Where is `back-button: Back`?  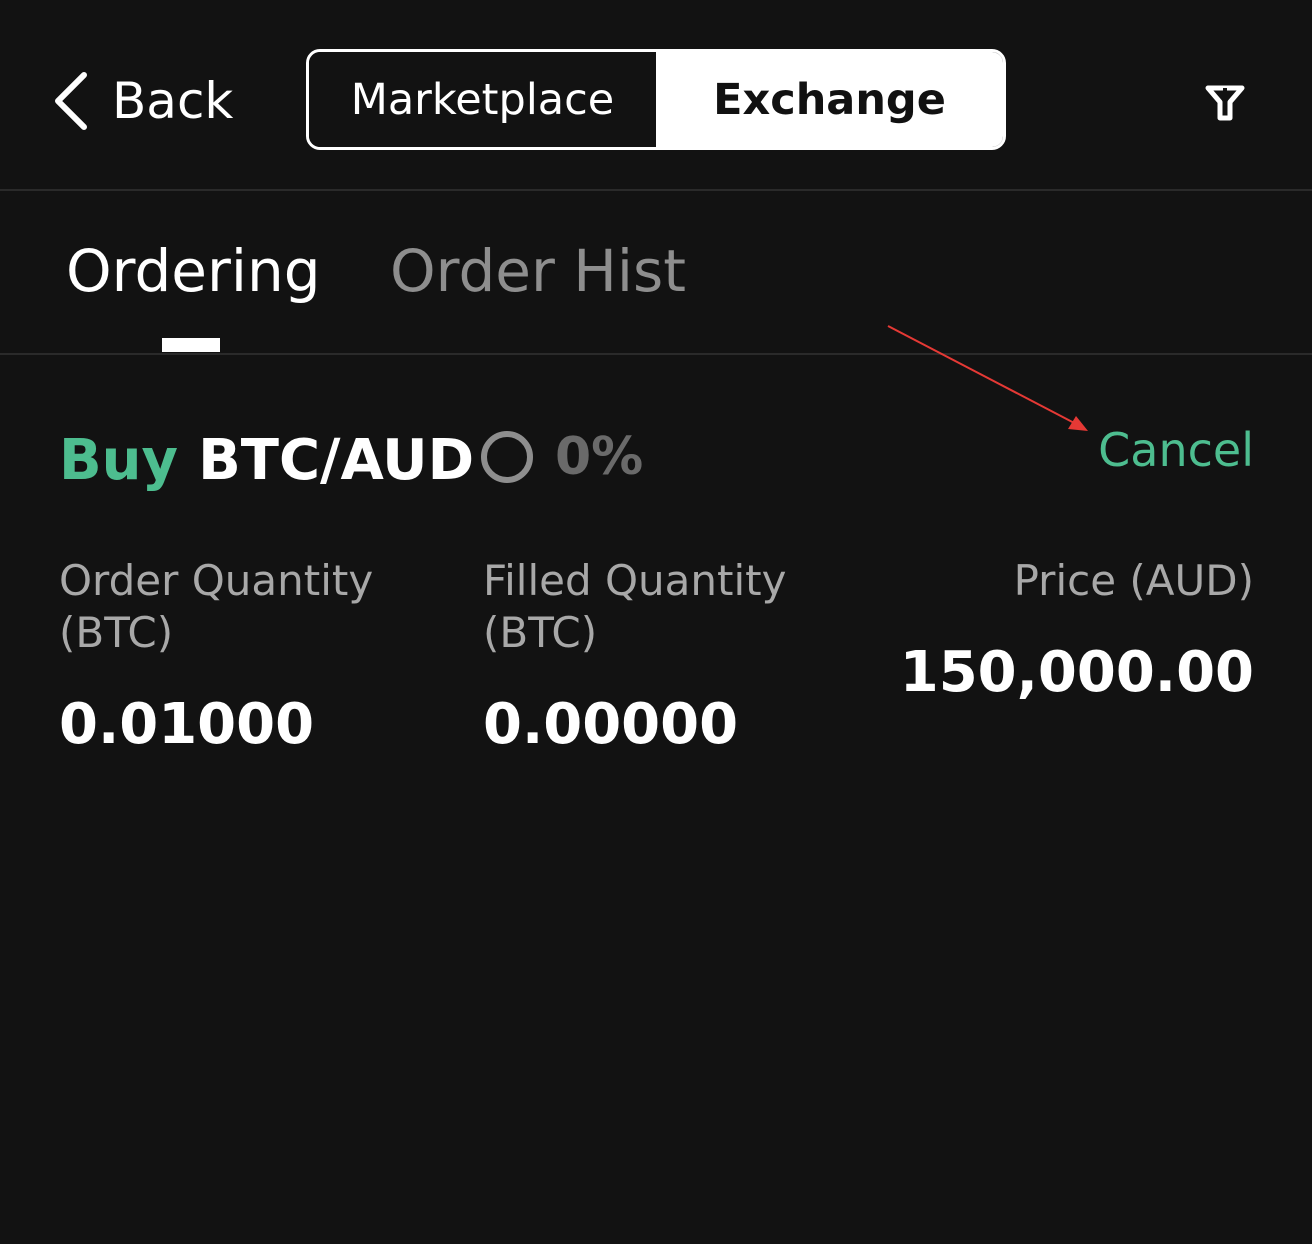 back-button: Back is located at coordinates (141, 101).